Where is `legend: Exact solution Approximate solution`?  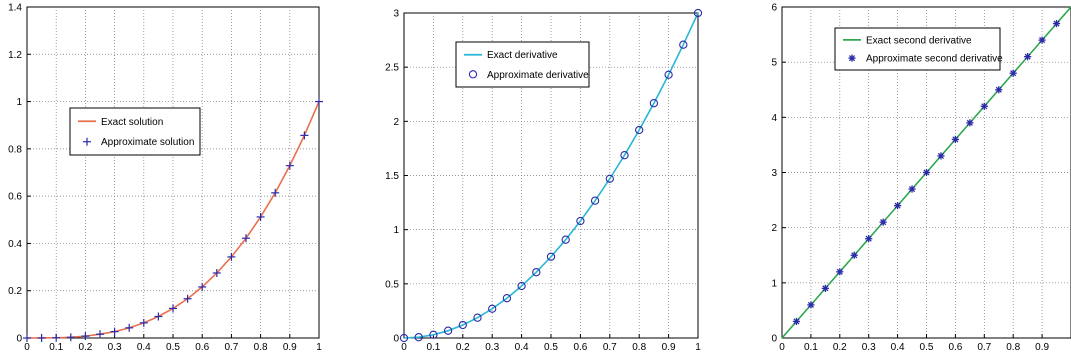 legend: Exact solution Approximate solution is located at coordinates (135, 131).